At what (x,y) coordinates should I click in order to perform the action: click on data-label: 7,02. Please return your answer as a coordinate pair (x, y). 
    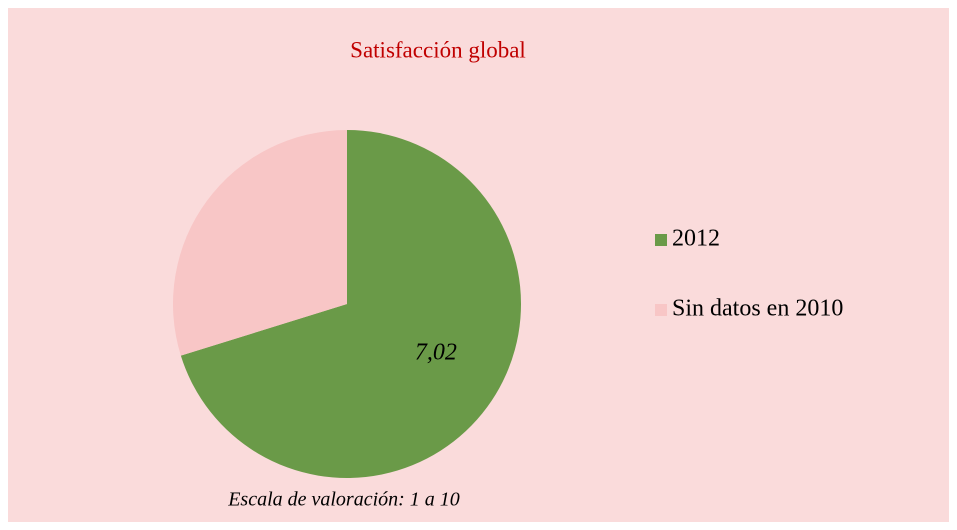
    Looking at the image, I should click on (436, 352).